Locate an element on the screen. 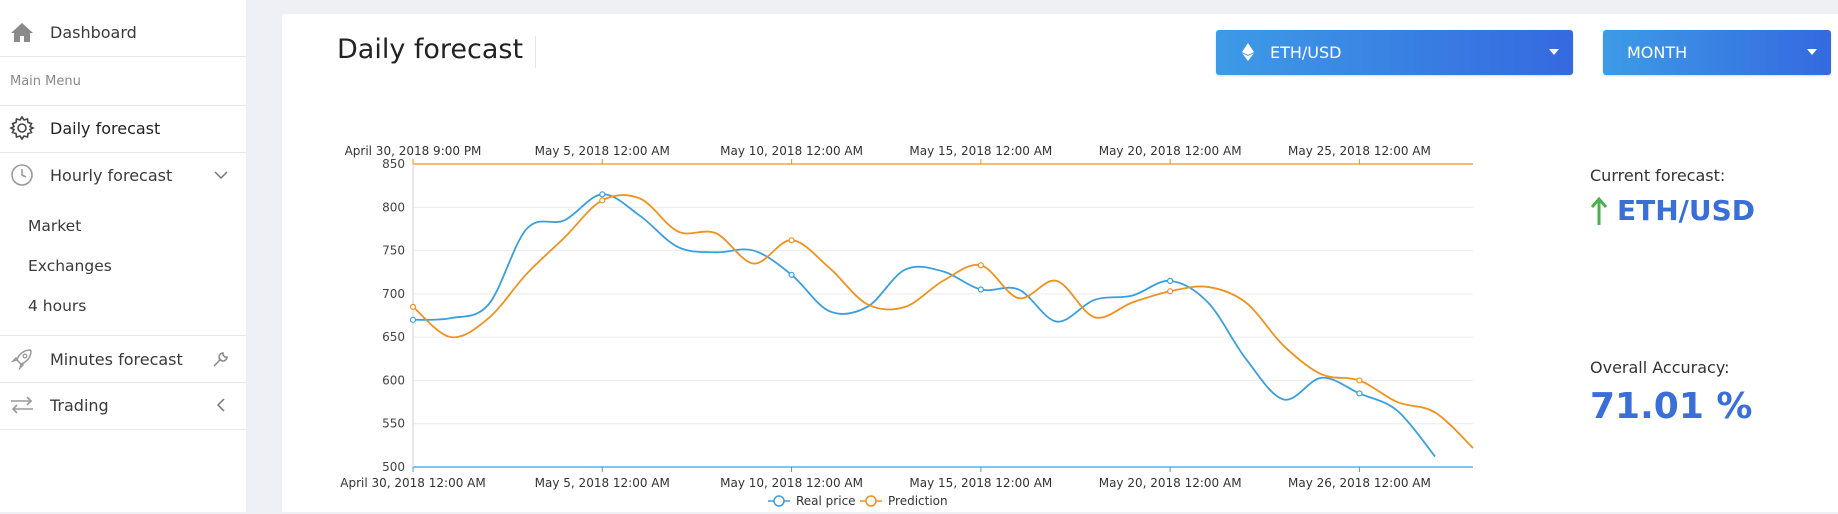  page-title: Daily forecast is located at coordinates (430, 49).